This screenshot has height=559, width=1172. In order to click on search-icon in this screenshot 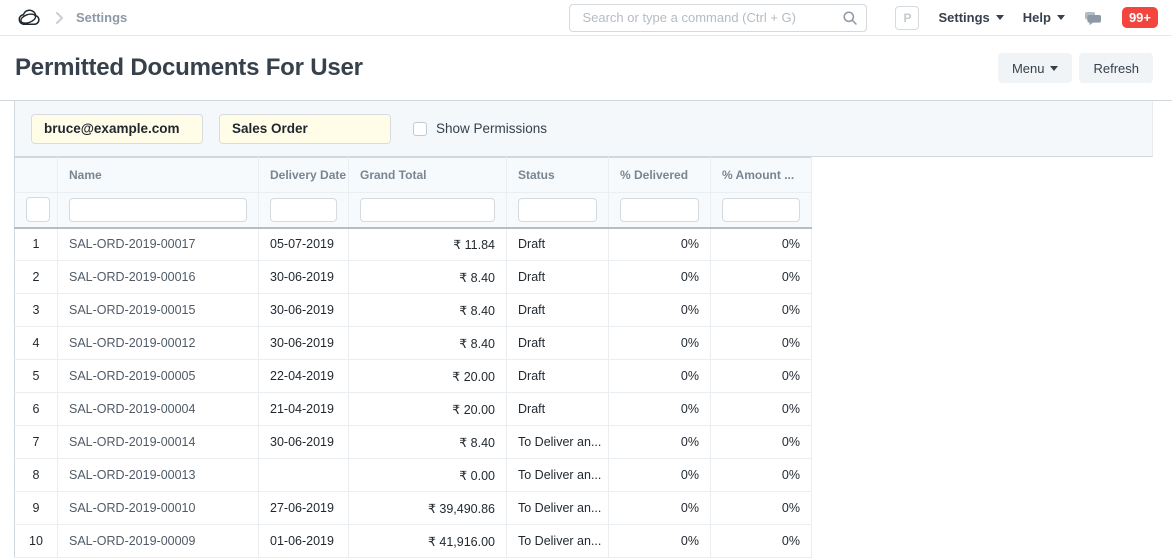, I will do `click(850, 18)`.